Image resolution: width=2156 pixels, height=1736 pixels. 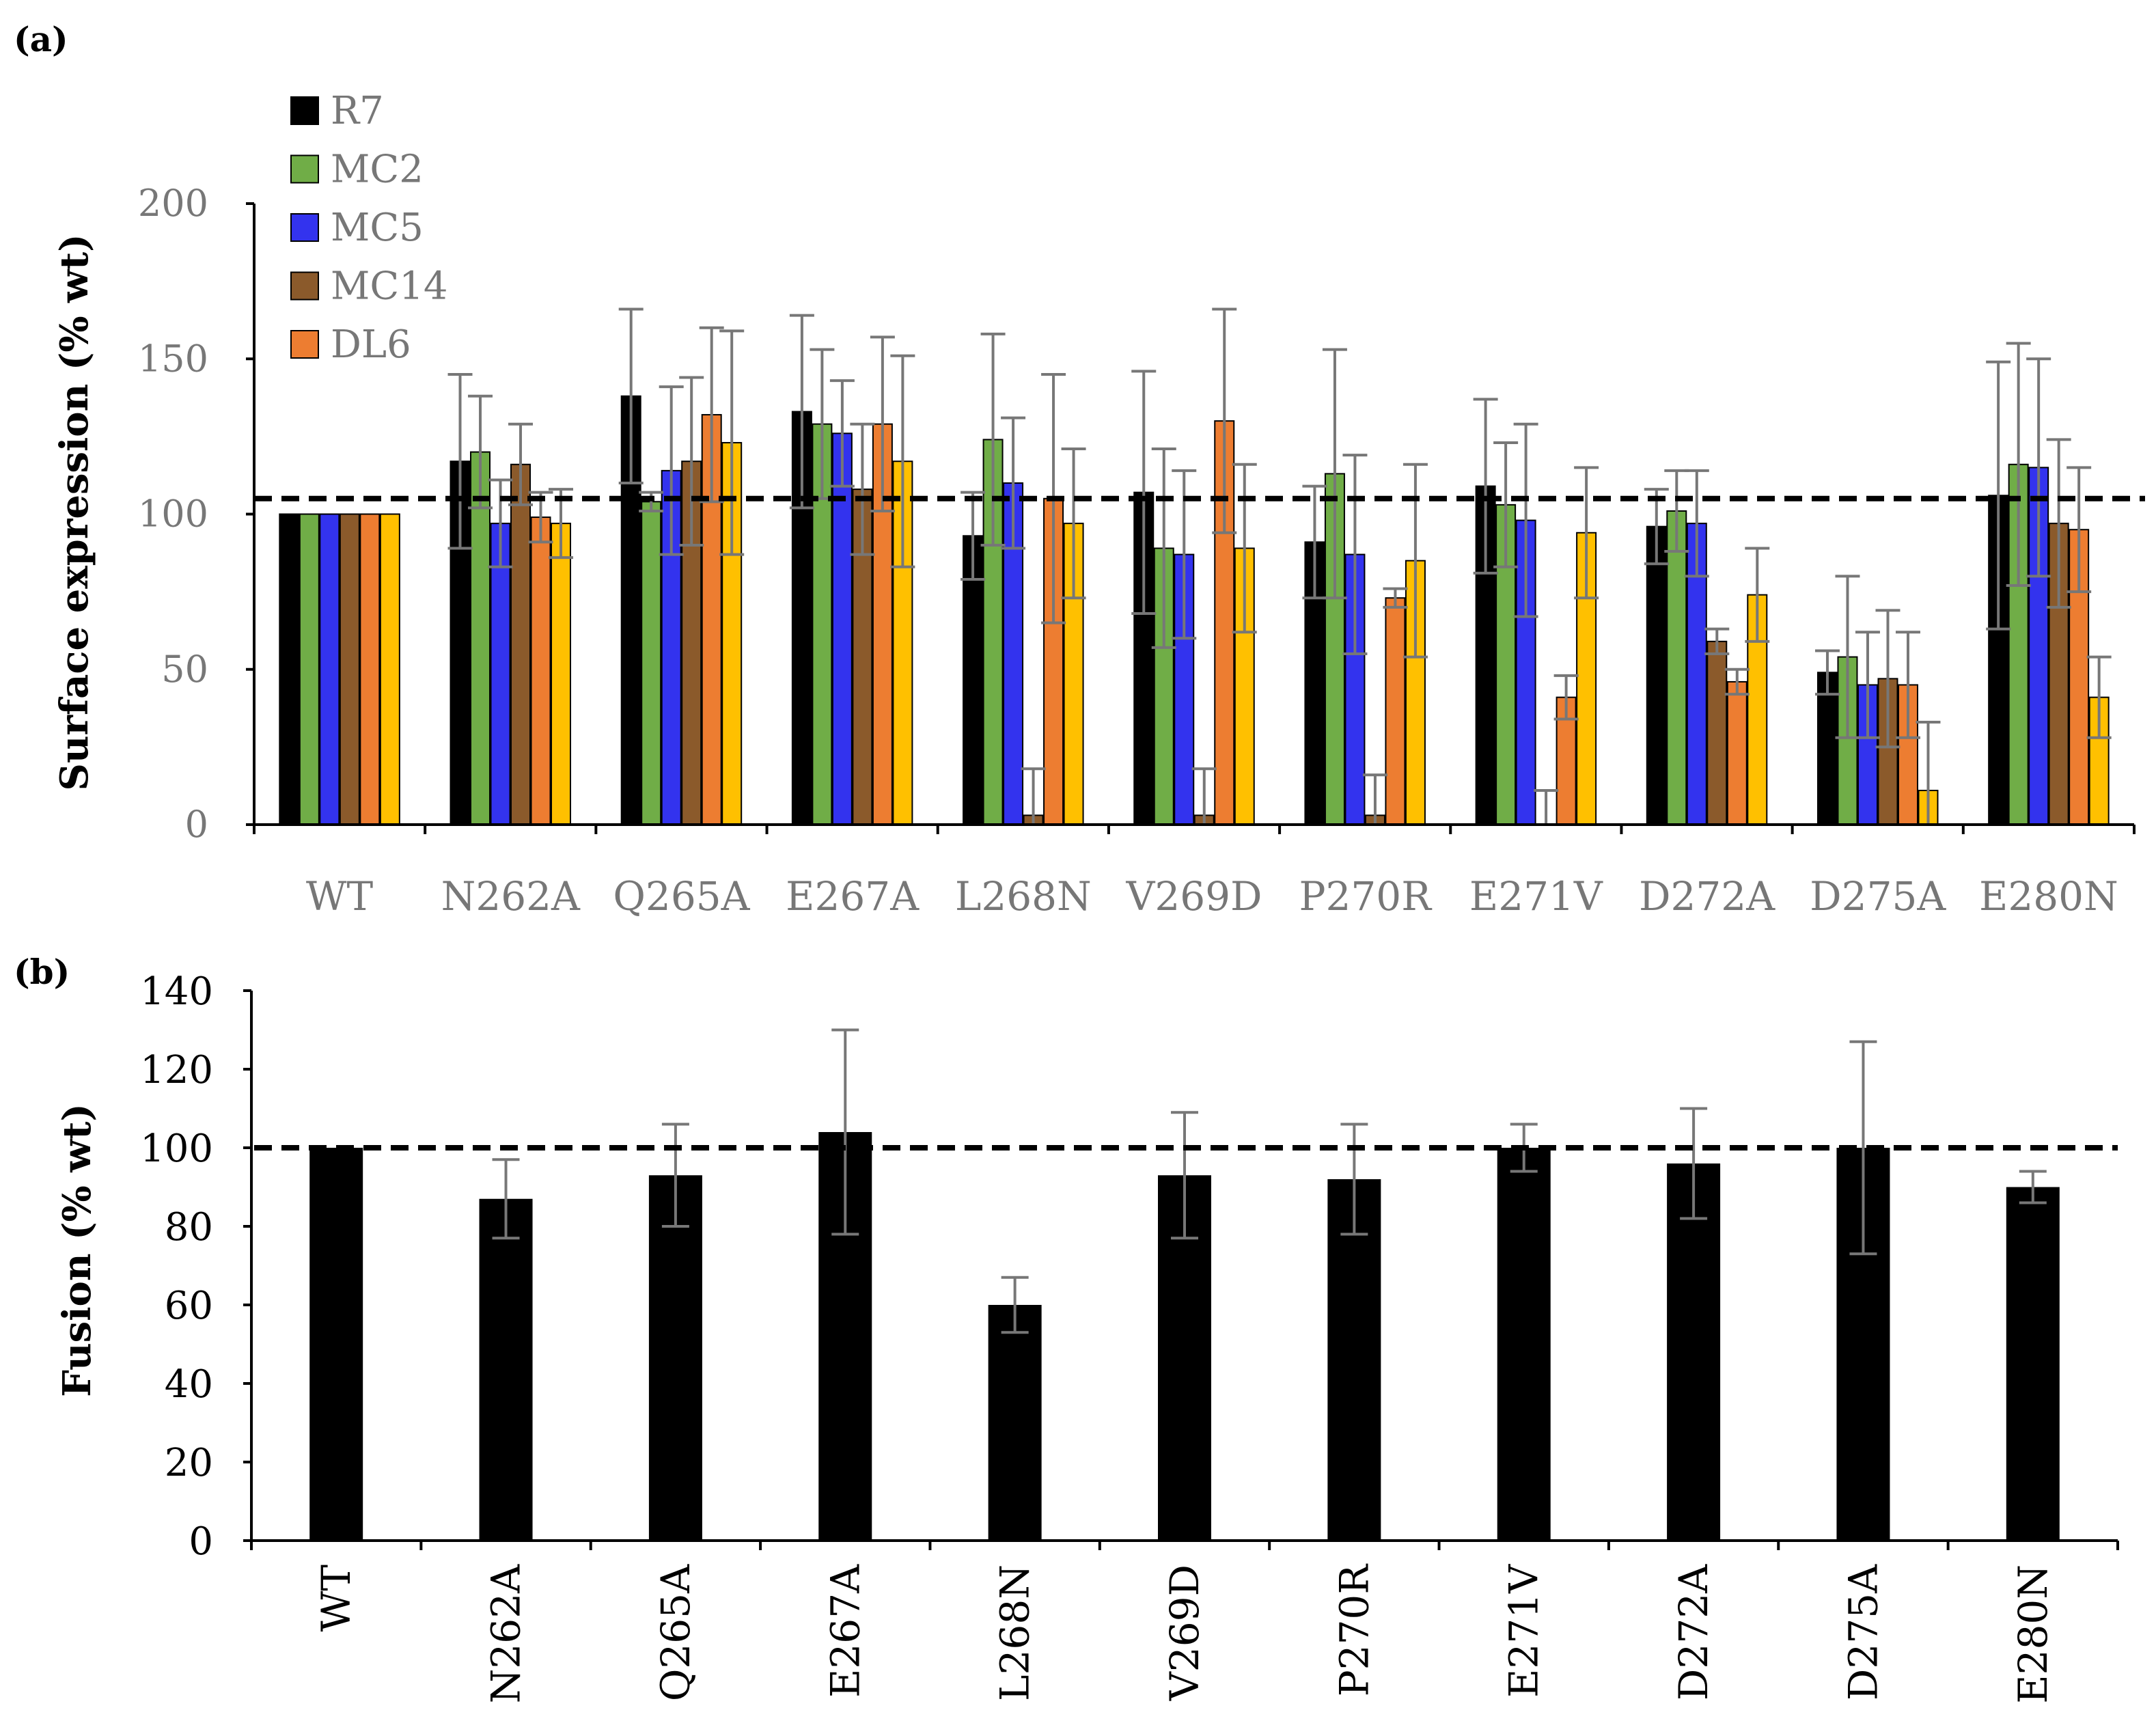 What do you see at coordinates (75, 512) in the screenshot?
I see `panel-a-y-axis-label: Surface expression (% wt)` at bounding box center [75, 512].